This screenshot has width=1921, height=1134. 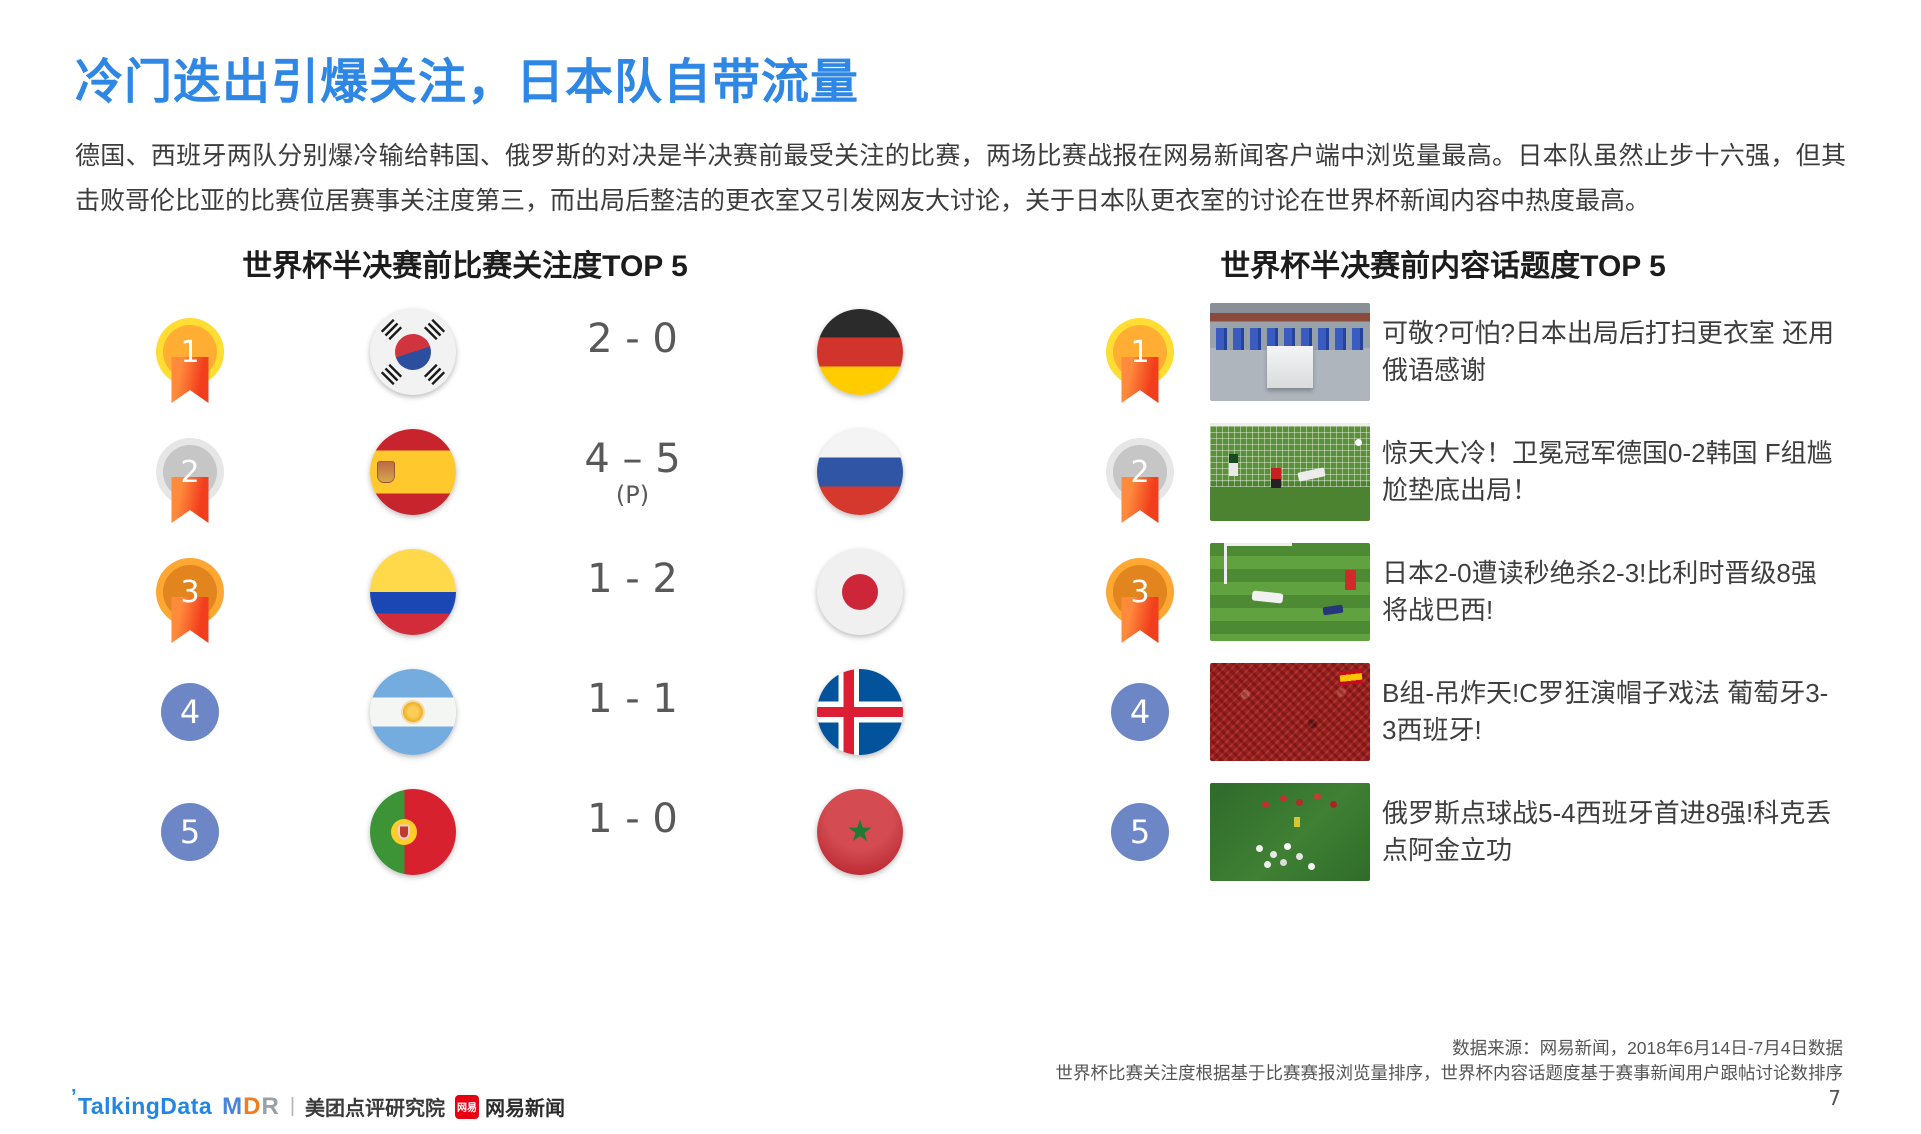 I want to click on news-thumbnail-locker-room, so click(x=1290, y=352).